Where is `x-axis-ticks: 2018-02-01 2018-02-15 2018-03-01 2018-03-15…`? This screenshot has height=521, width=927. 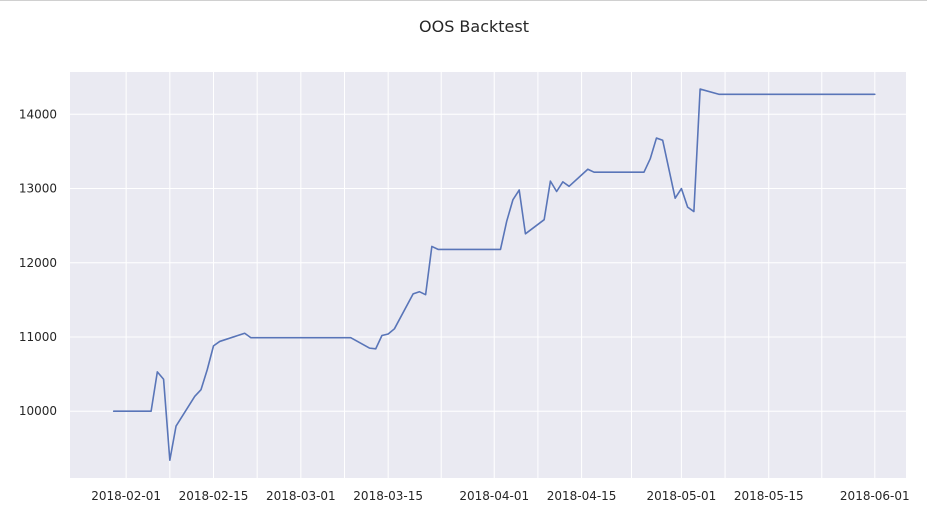
x-axis-ticks: 2018-02-01 2018-02-15 2018-03-01 2018-03-15… is located at coordinates (500, 496).